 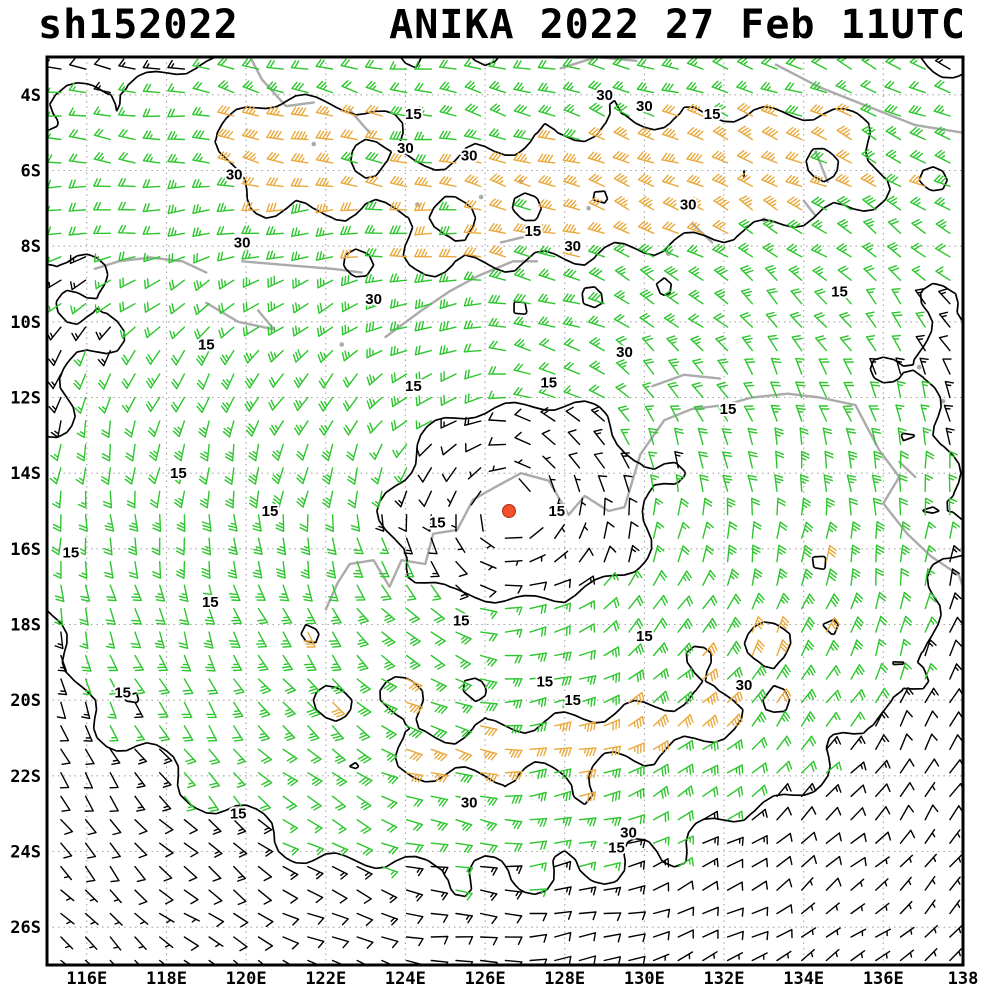 I want to click on lat-tick-label: 16S, so click(x=25, y=550).